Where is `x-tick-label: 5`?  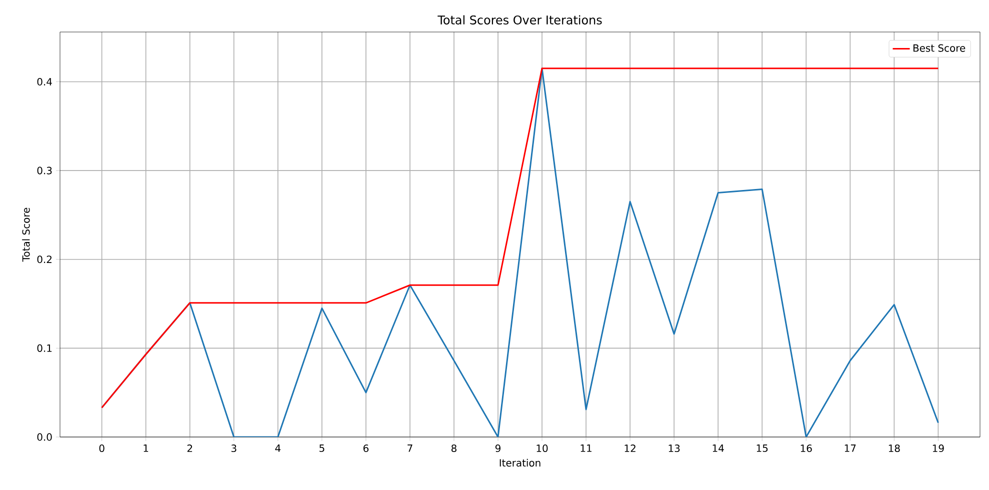
x-tick-label: 5 is located at coordinates (322, 448).